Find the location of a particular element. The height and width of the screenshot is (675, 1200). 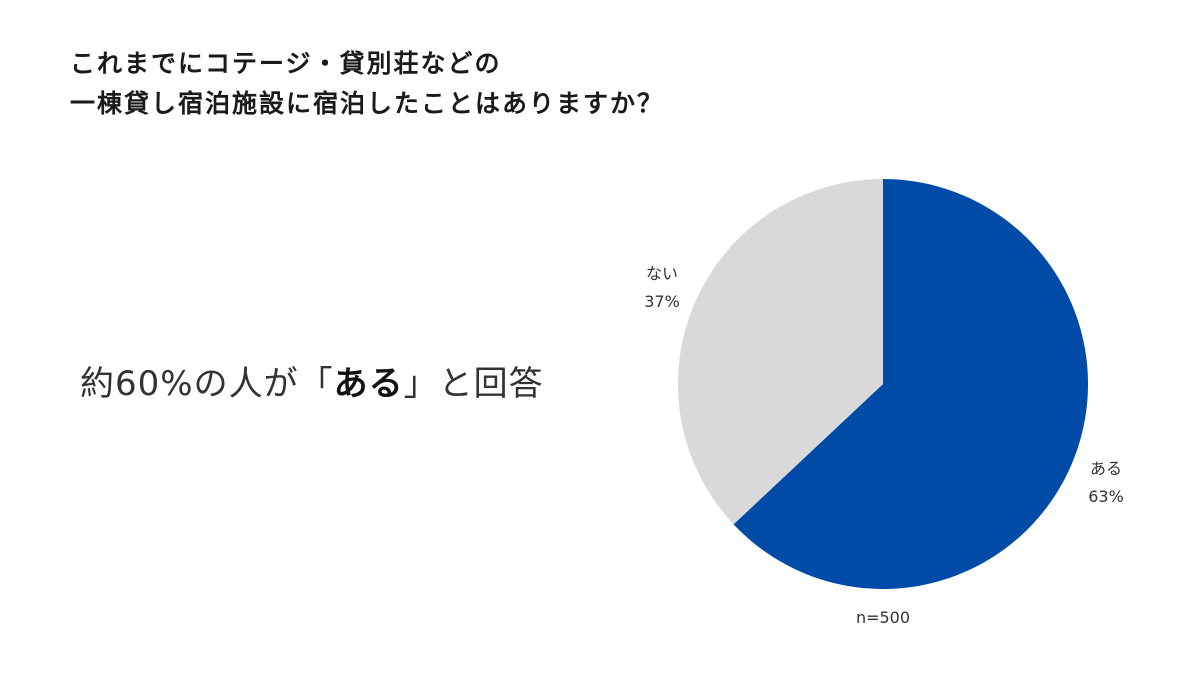

chart-title-line1: これまでにコテージ・貸別荘などの is located at coordinates (286, 63).